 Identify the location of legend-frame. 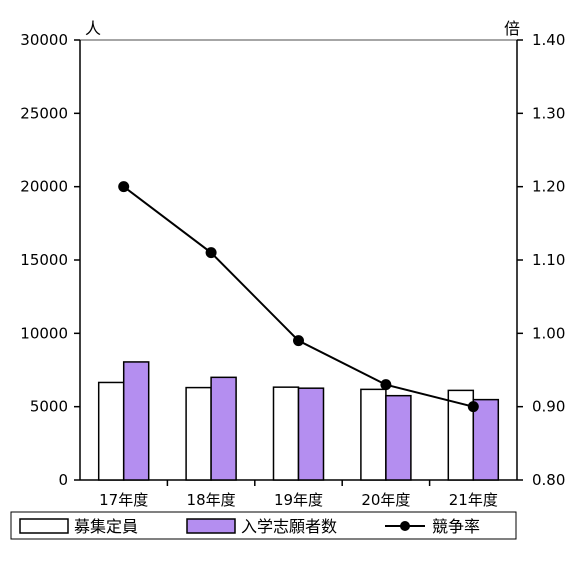
(263, 525).